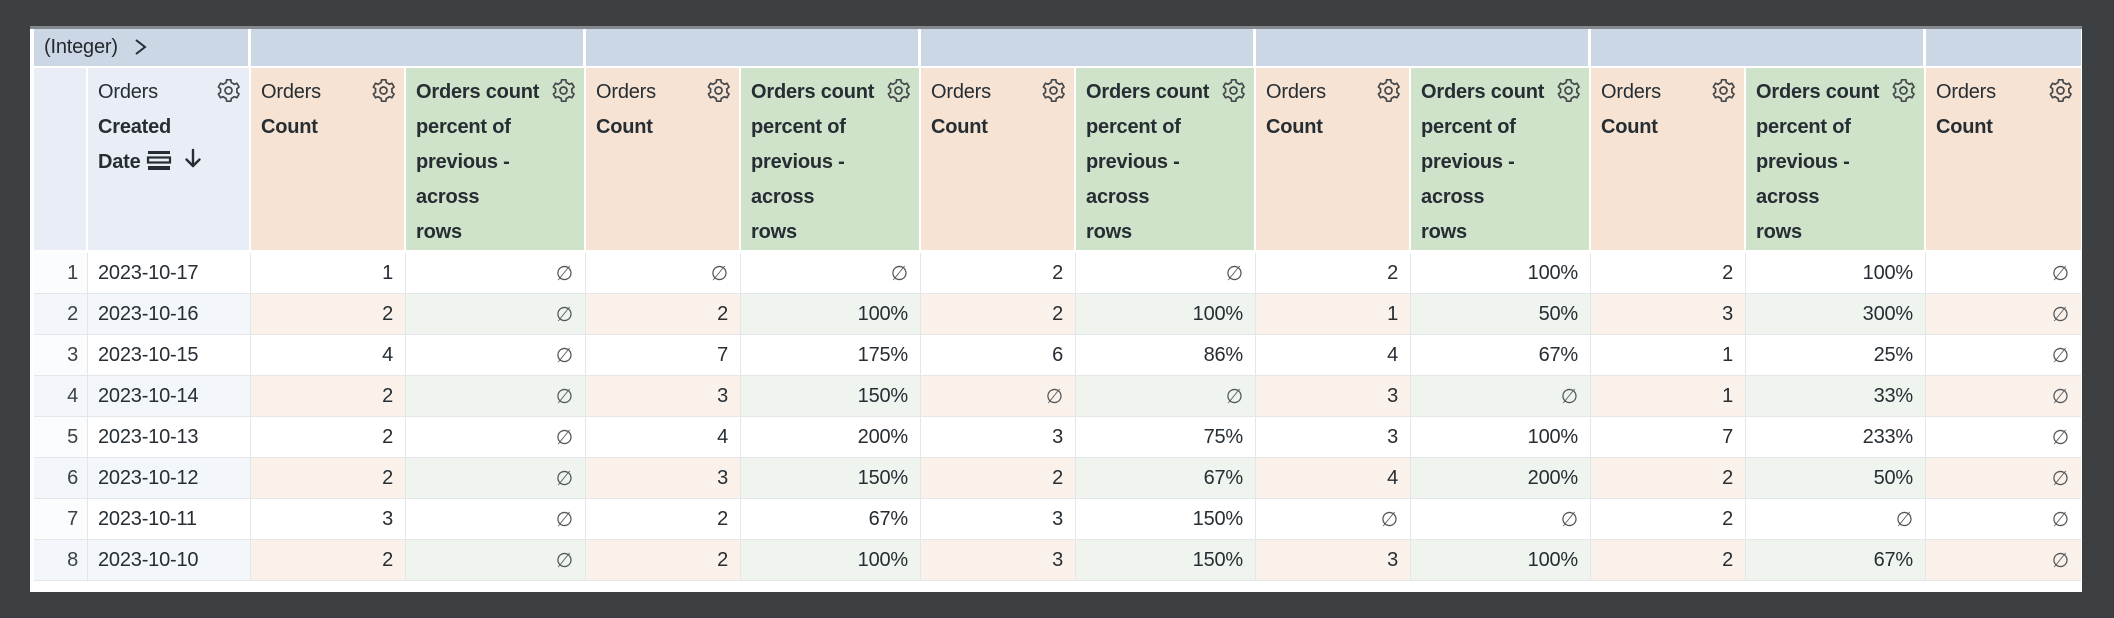 The image size is (2114, 618). What do you see at coordinates (170, 560) in the screenshot?
I see `date-cell: 2023-10-10` at bounding box center [170, 560].